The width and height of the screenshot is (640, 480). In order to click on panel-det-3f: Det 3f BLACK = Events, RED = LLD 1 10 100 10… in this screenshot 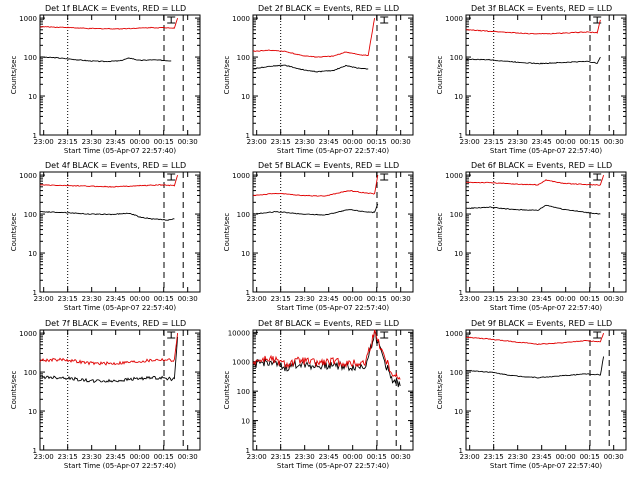, I will do `click(531, 79)`.